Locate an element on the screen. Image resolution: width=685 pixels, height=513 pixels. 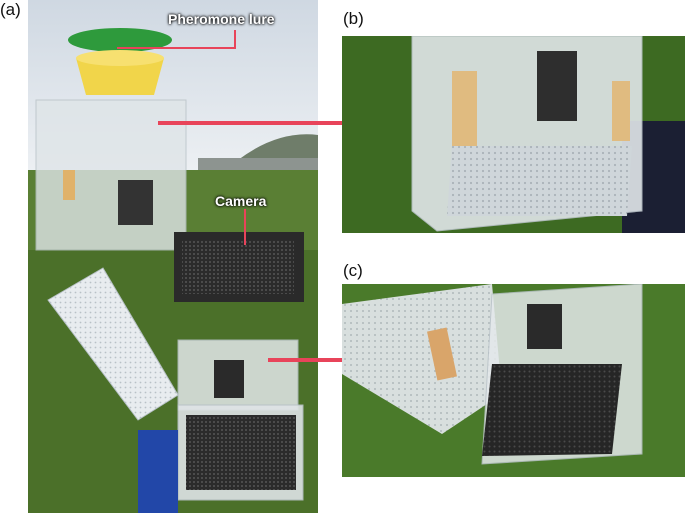
camera-pointer-line is located at coordinates (245, 227).